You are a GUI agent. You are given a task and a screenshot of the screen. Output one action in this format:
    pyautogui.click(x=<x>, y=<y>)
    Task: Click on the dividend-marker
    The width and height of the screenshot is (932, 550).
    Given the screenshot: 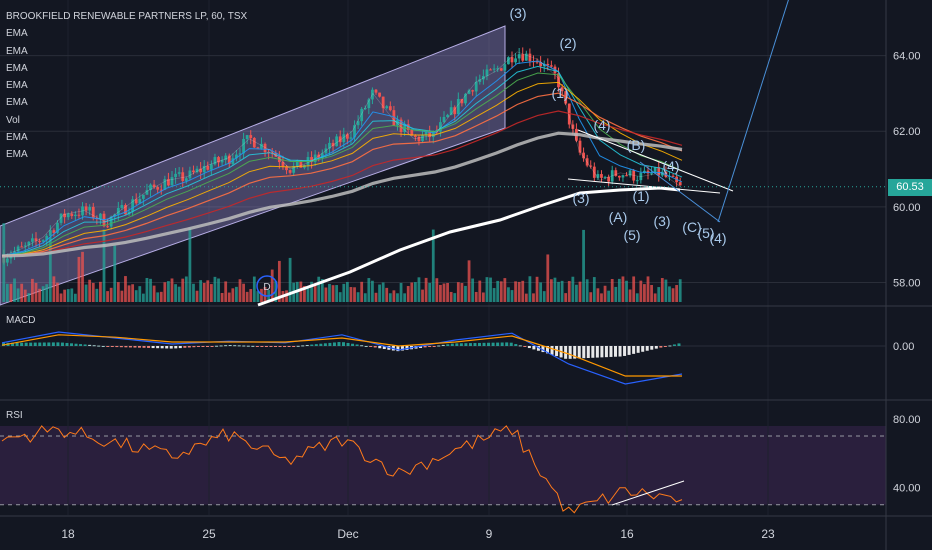 What is the action you would take?
    pyautogui.click(x=267, y=286)
    